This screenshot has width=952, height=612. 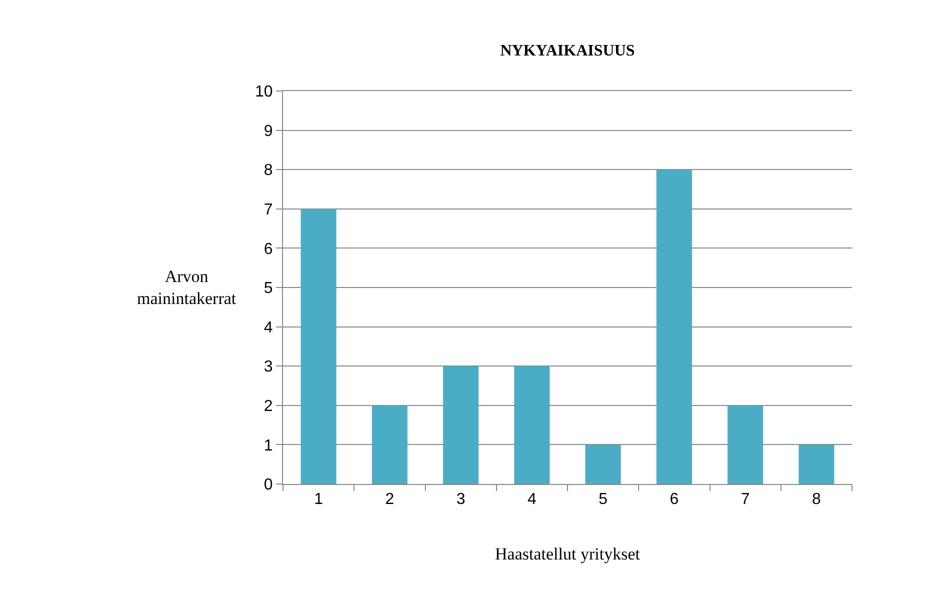 I want to click on x-axis-title: Haastatellut yritykset, so click(x=567, y=554).